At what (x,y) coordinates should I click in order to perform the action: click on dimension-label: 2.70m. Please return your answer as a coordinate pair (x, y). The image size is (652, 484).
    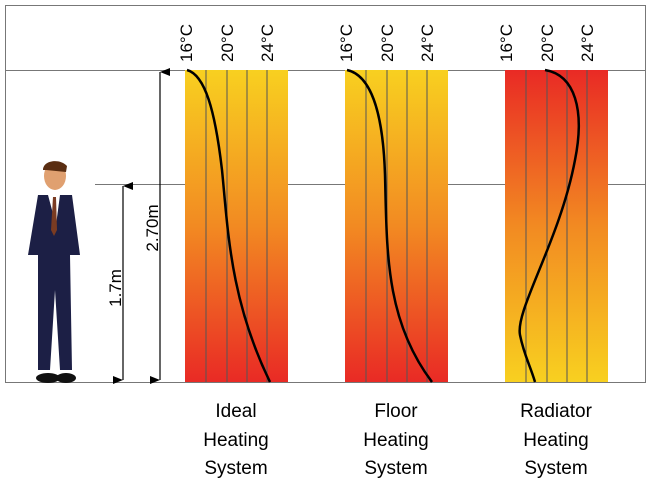
    Looking at the image, I should click on (152, 227).